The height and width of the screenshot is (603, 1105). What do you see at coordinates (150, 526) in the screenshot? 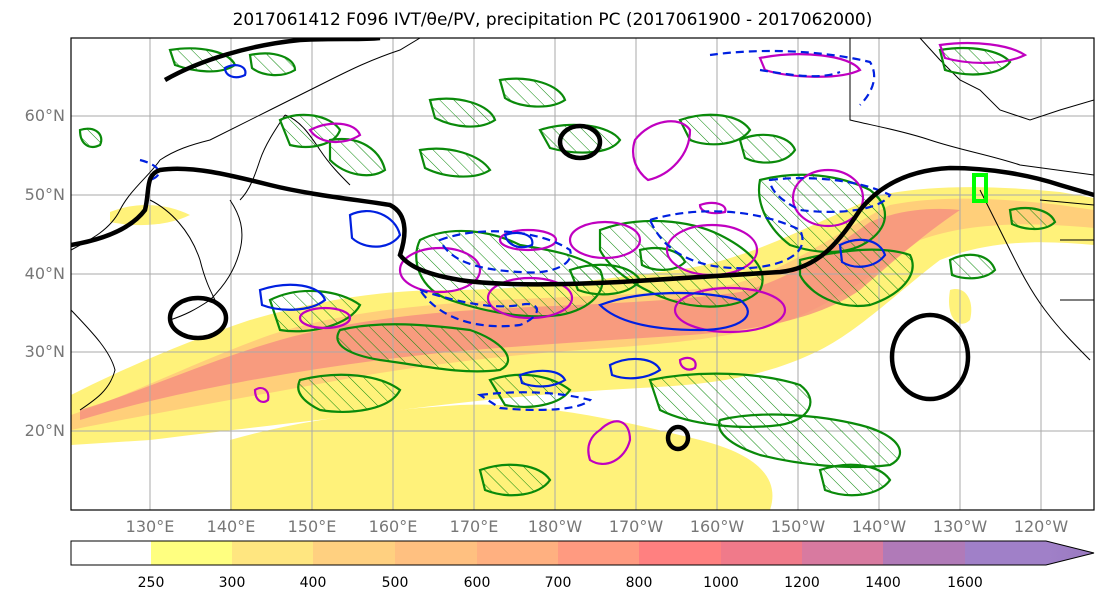
I see `lon-label: 130°E` at bounding box center [150, 526].